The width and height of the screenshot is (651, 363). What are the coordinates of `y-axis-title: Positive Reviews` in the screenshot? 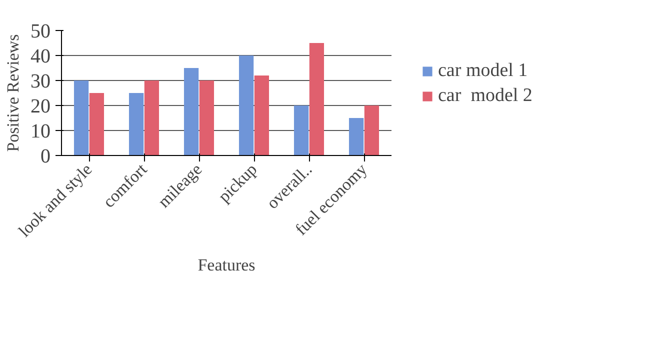 It's located at (13, 93).